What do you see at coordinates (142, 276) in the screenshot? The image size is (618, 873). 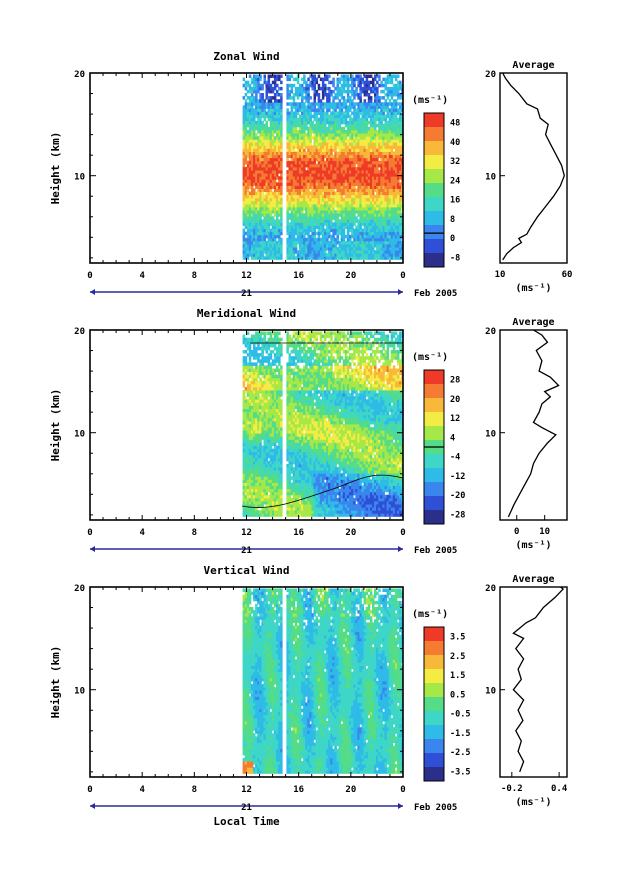 I see `x-tick-label: 4` at bounding box center [142, 276].